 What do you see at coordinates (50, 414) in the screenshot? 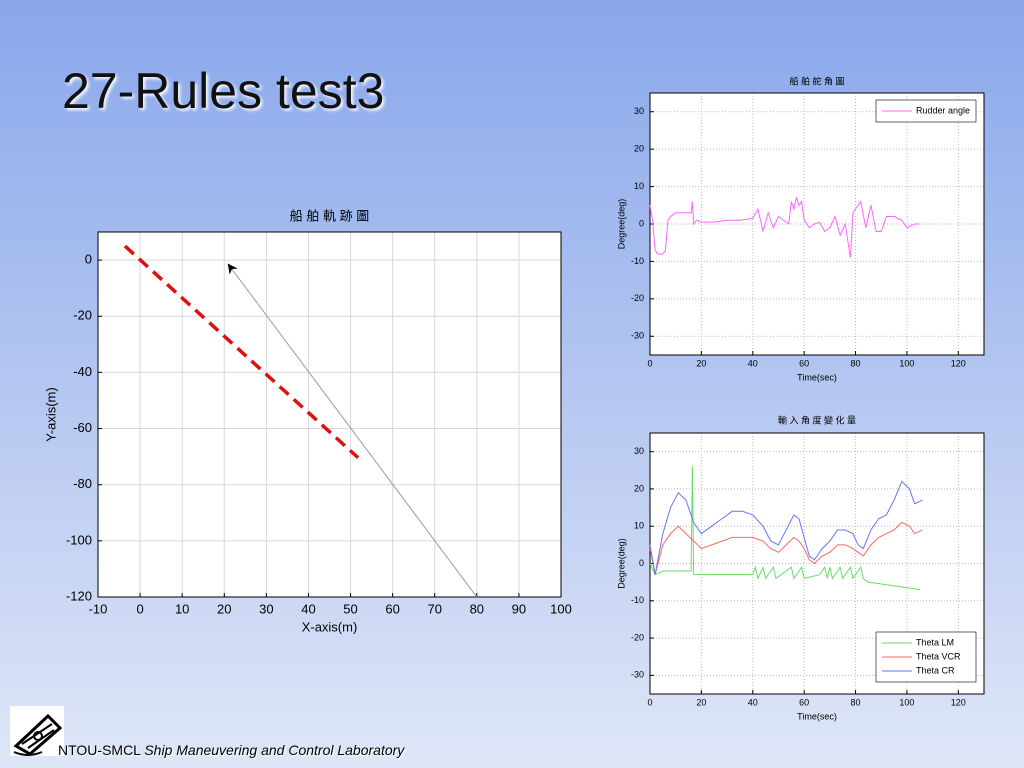
I see `y-axis-label: Y-axis(m)` at bounding box center [50, 414].